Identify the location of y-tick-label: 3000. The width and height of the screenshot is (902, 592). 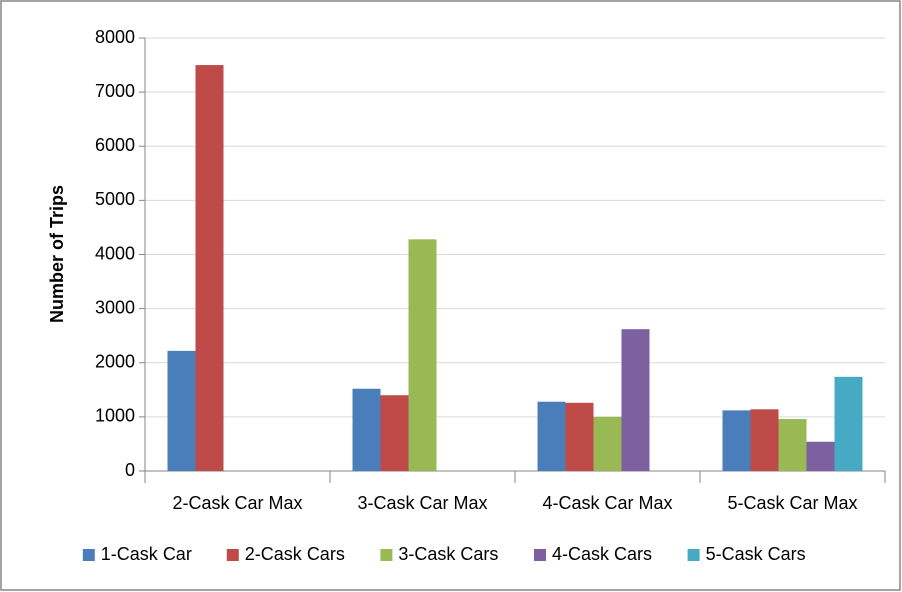
(115, 307).